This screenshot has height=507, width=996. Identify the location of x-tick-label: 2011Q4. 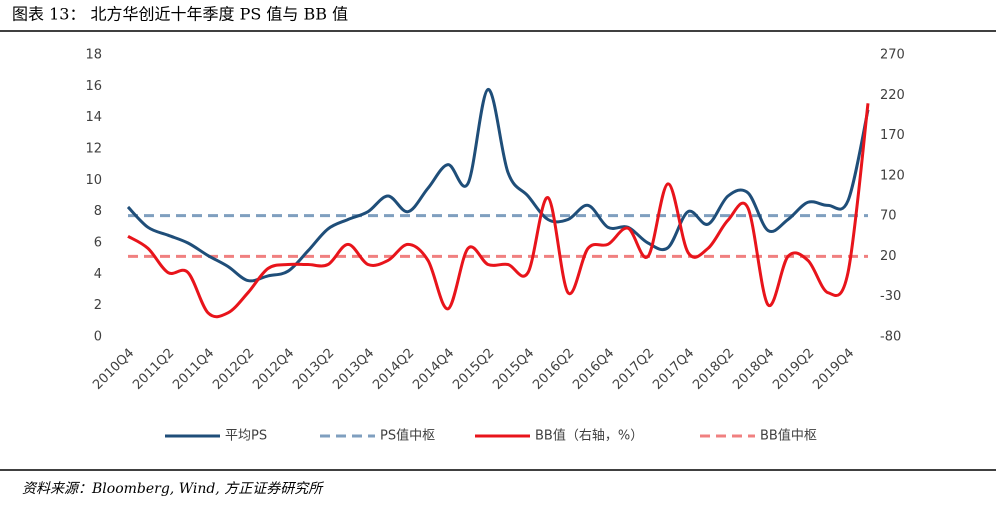
(193, 369).